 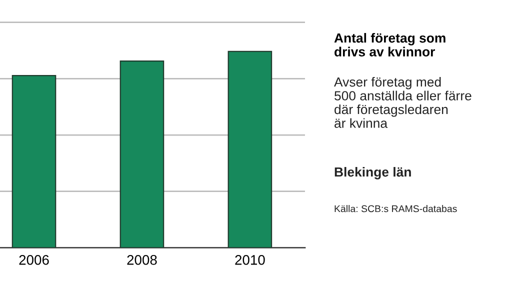 What do you see at coordinates (372, 173) in the screenshot?
I see `text: Blekinge län` at bounding box center [372, 173].